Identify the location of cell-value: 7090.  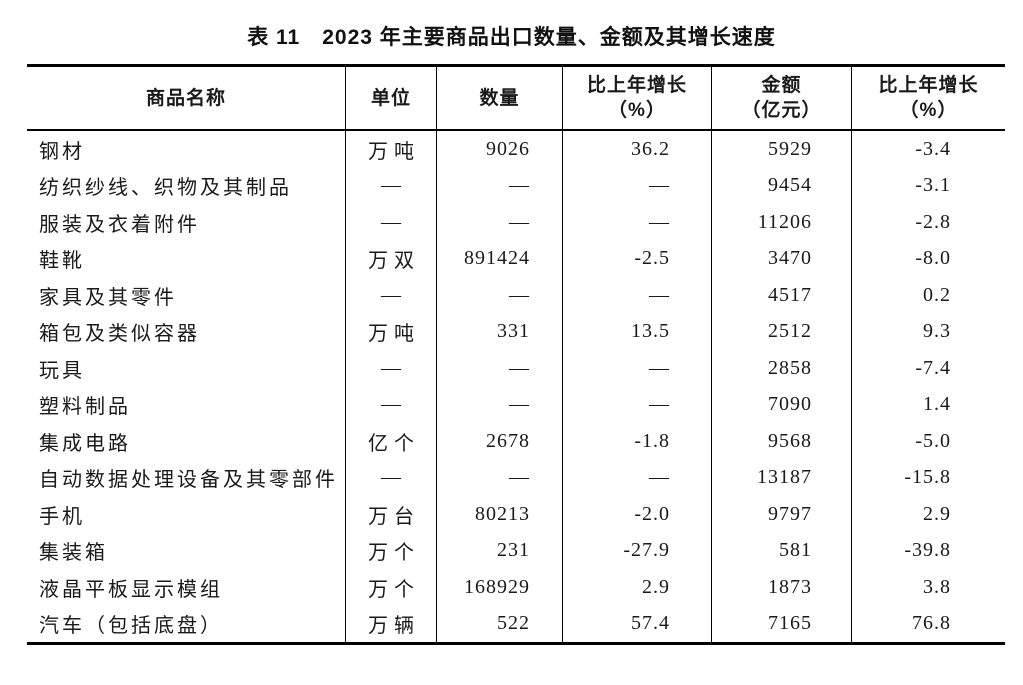
(782, 404).